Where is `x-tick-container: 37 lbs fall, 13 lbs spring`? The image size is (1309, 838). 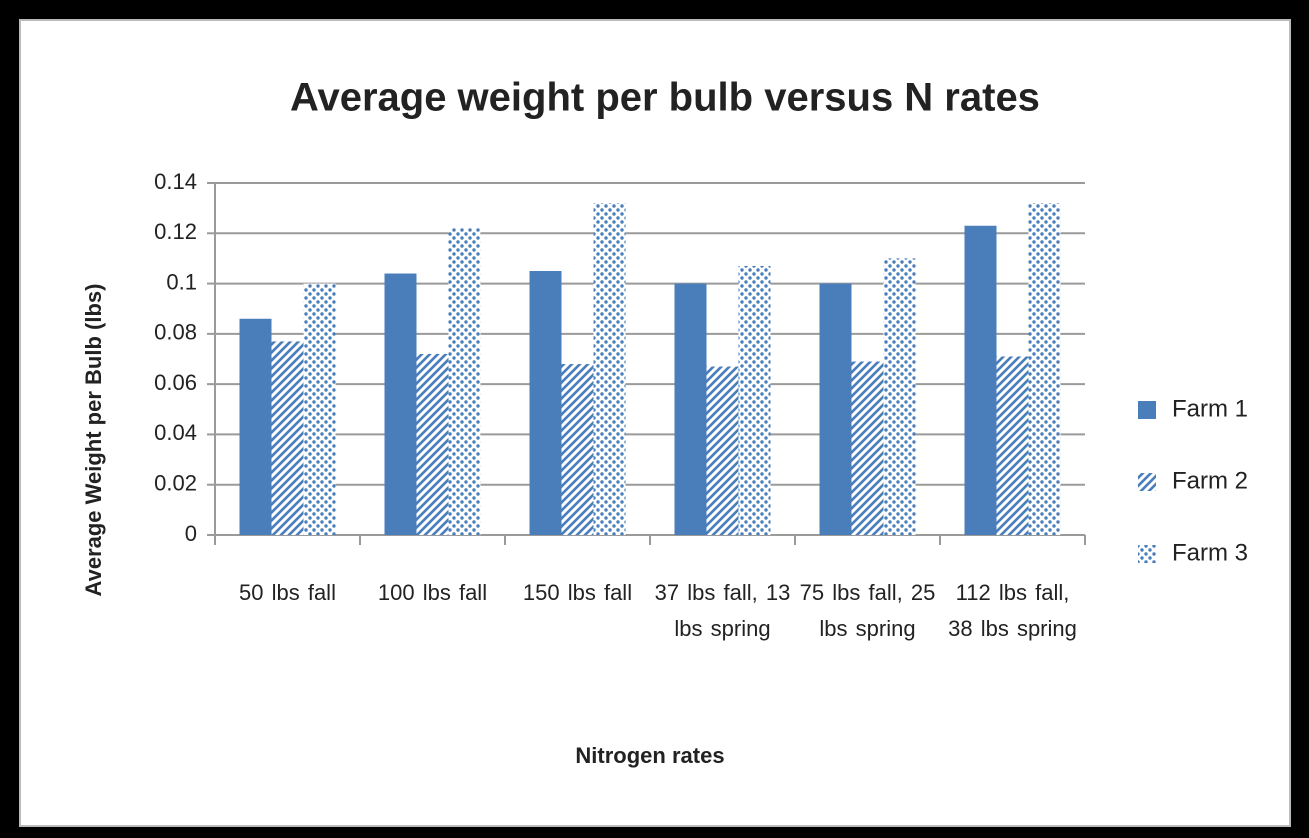
x-tick-container: 37 lbs fall, 13 lbs spring is located at coordinates (722, 610).